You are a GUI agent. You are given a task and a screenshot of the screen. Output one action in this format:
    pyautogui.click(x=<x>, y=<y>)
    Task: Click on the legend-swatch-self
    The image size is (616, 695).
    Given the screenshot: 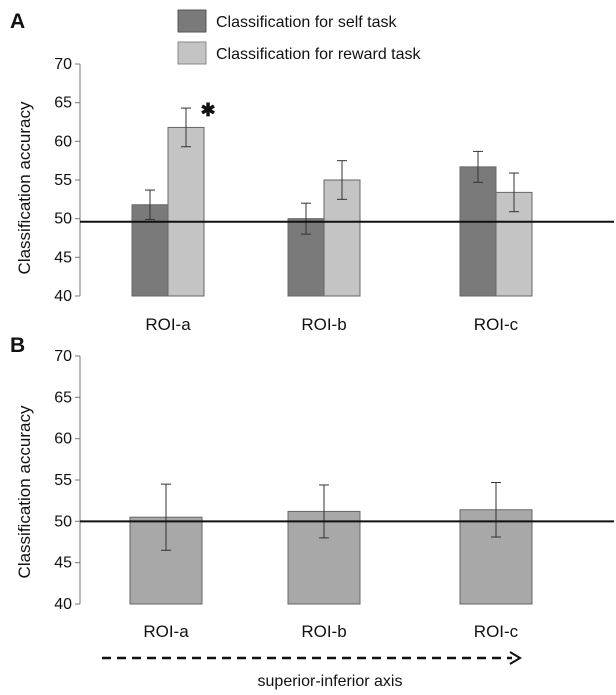 What is the action you would take?
    pyautogui.click(x=192, y=21)
    